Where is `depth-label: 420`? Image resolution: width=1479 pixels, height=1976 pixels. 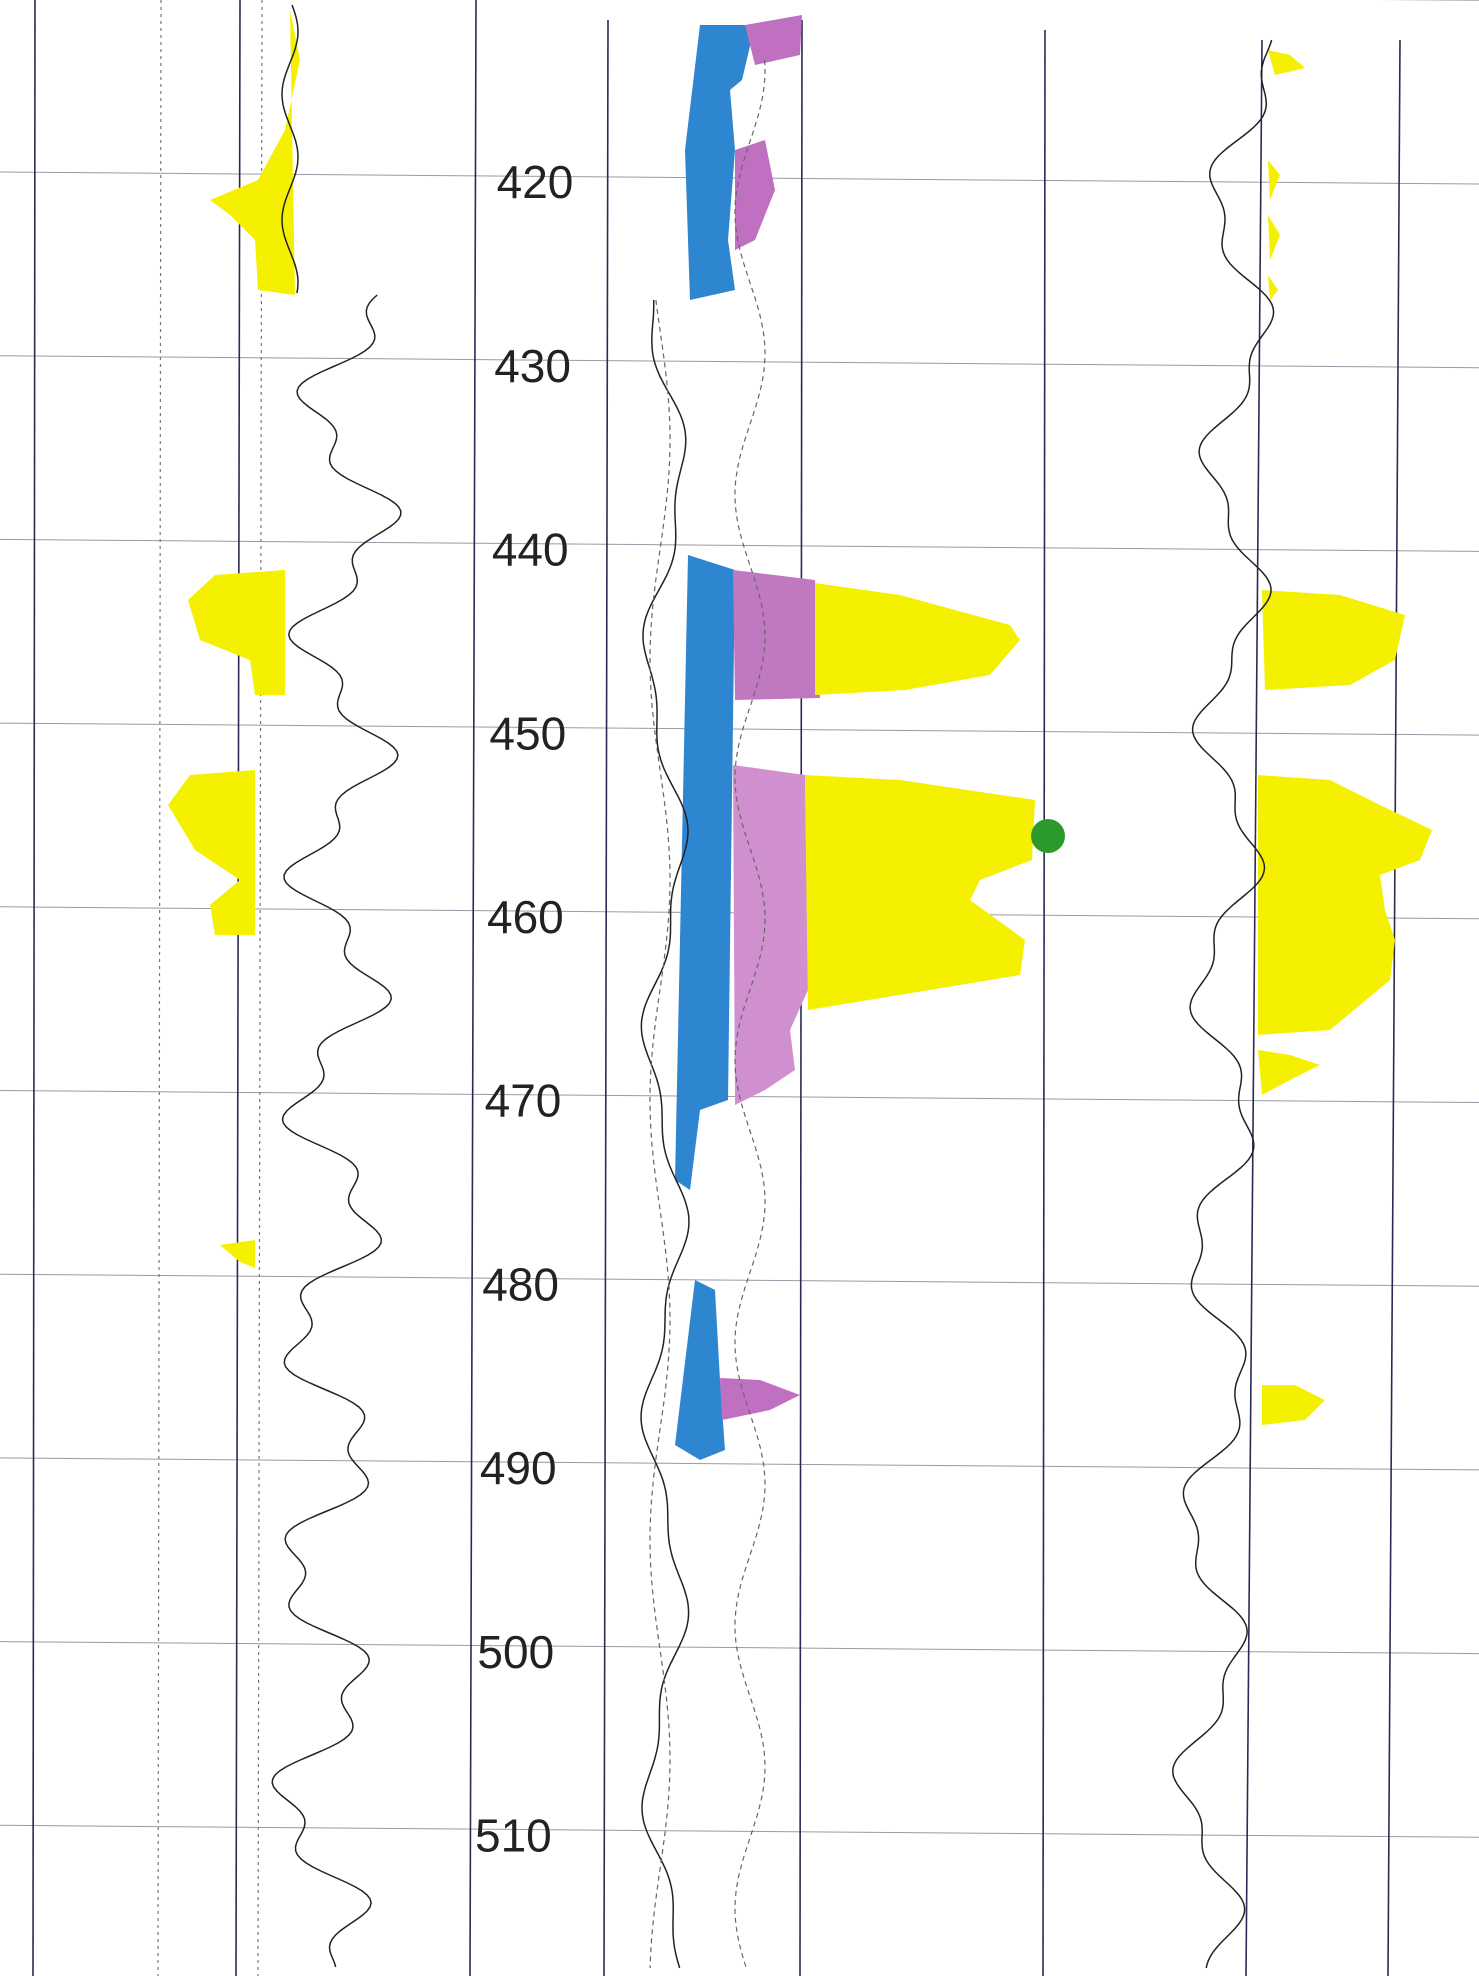 depth-label: 420 is located at coordinates (535, 182).